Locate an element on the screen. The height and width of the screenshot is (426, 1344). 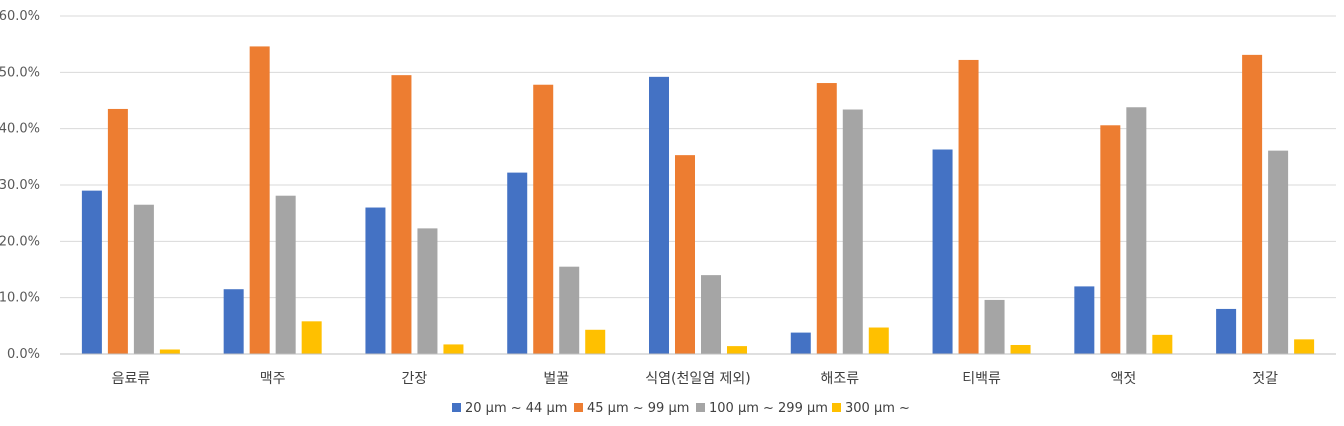
x-category-label: 티백류 is located at coordinates (981, 379).